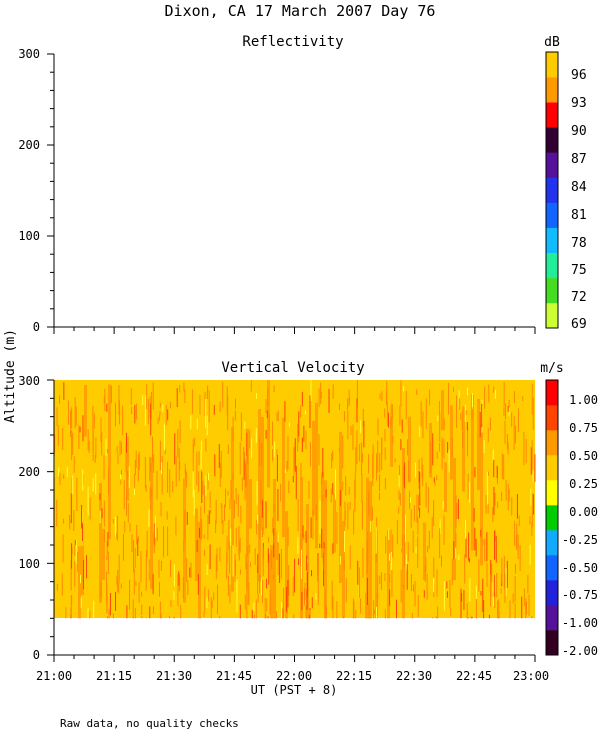  Describe the element at coordinates (579, 103) in the screenshot. I see `reflectivity-cbar-label: 93` at that location.